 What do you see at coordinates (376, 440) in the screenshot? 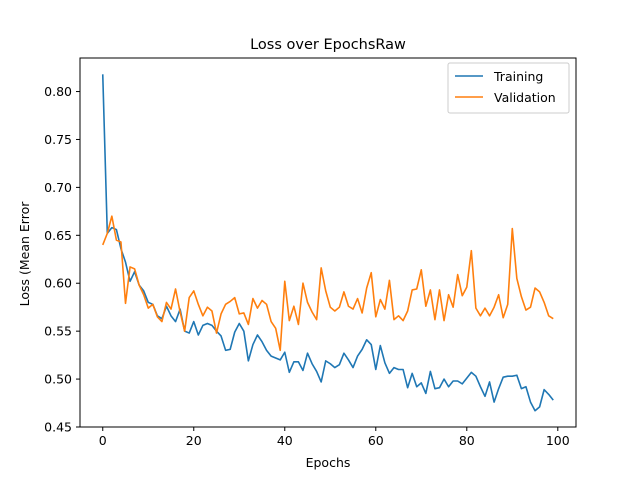
I see `x-tick-label: 60` at bounding box center [376, 440].